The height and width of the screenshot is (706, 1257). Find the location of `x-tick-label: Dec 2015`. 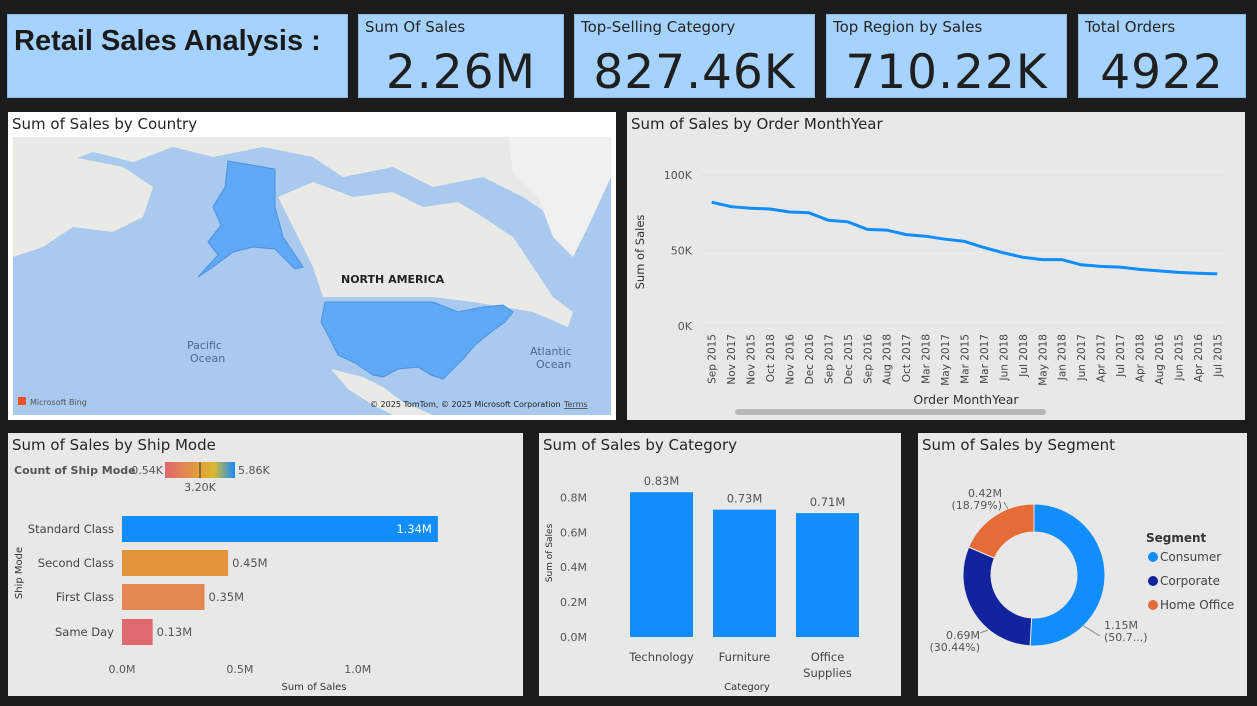

x-tick-label: Dec 2015 is located at coordinates (849, 359).